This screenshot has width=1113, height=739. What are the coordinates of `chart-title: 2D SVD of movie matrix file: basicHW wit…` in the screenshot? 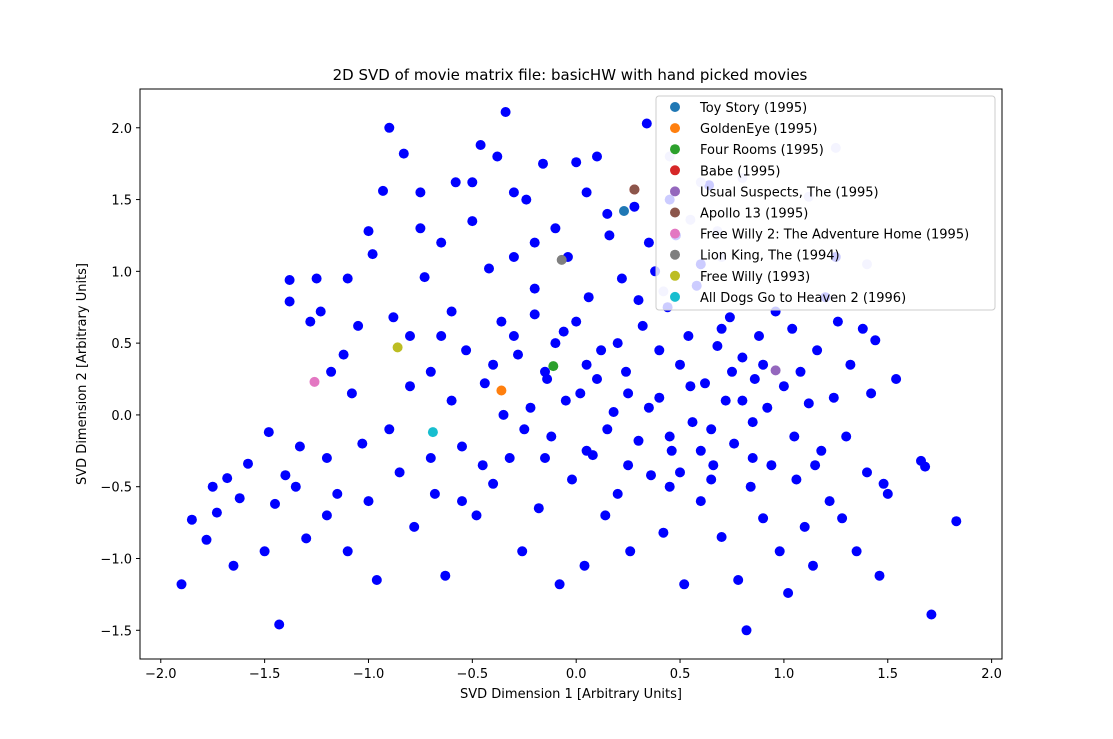 It's located at (570, 75).